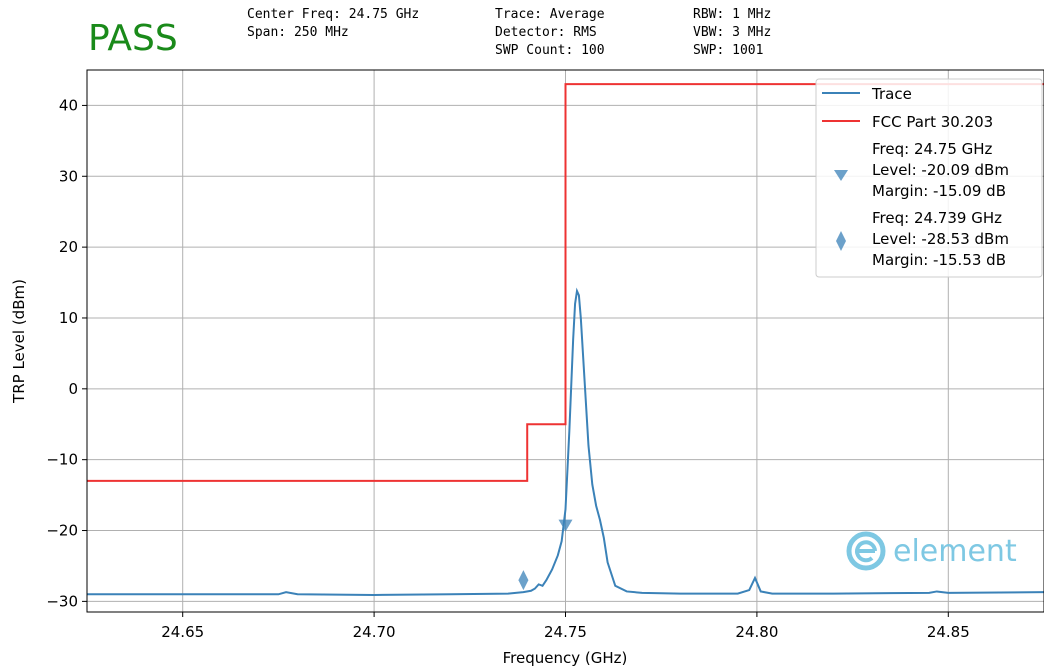 This screenshot has width=1044, height=670. I want to click on legend-limit-label: FCC Part 30.203, so click(932, 122).